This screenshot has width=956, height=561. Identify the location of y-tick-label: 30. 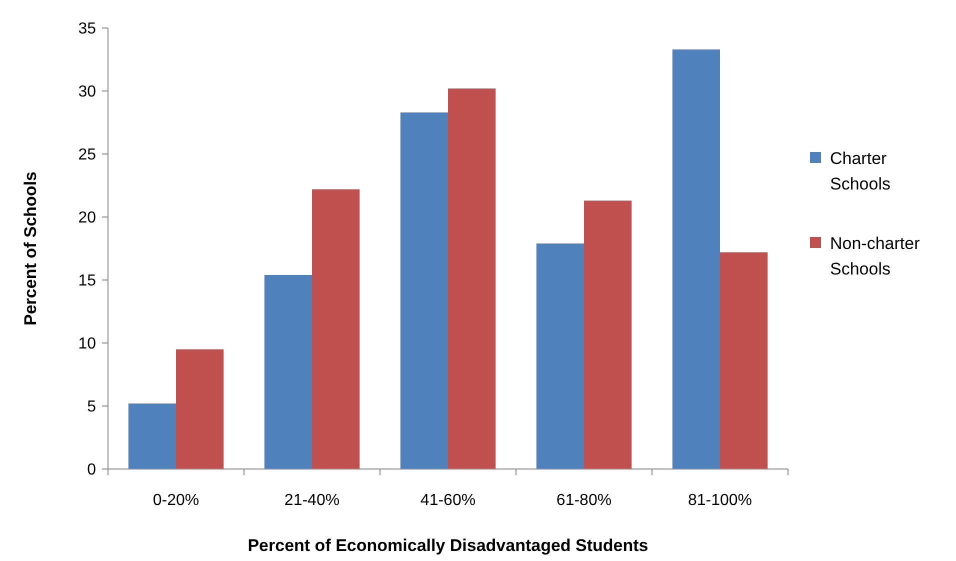
(87, 92).